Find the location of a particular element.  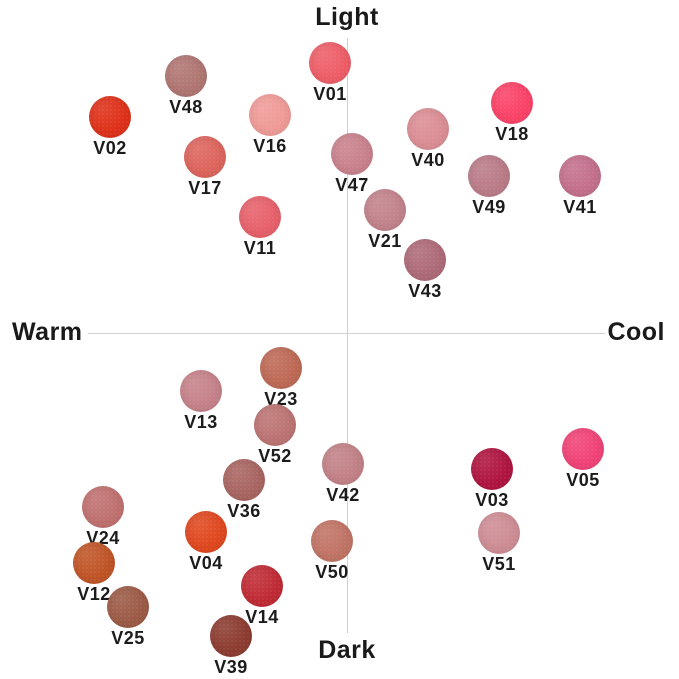

shade-label-v52: V52 is located at coordinates (275, 456).